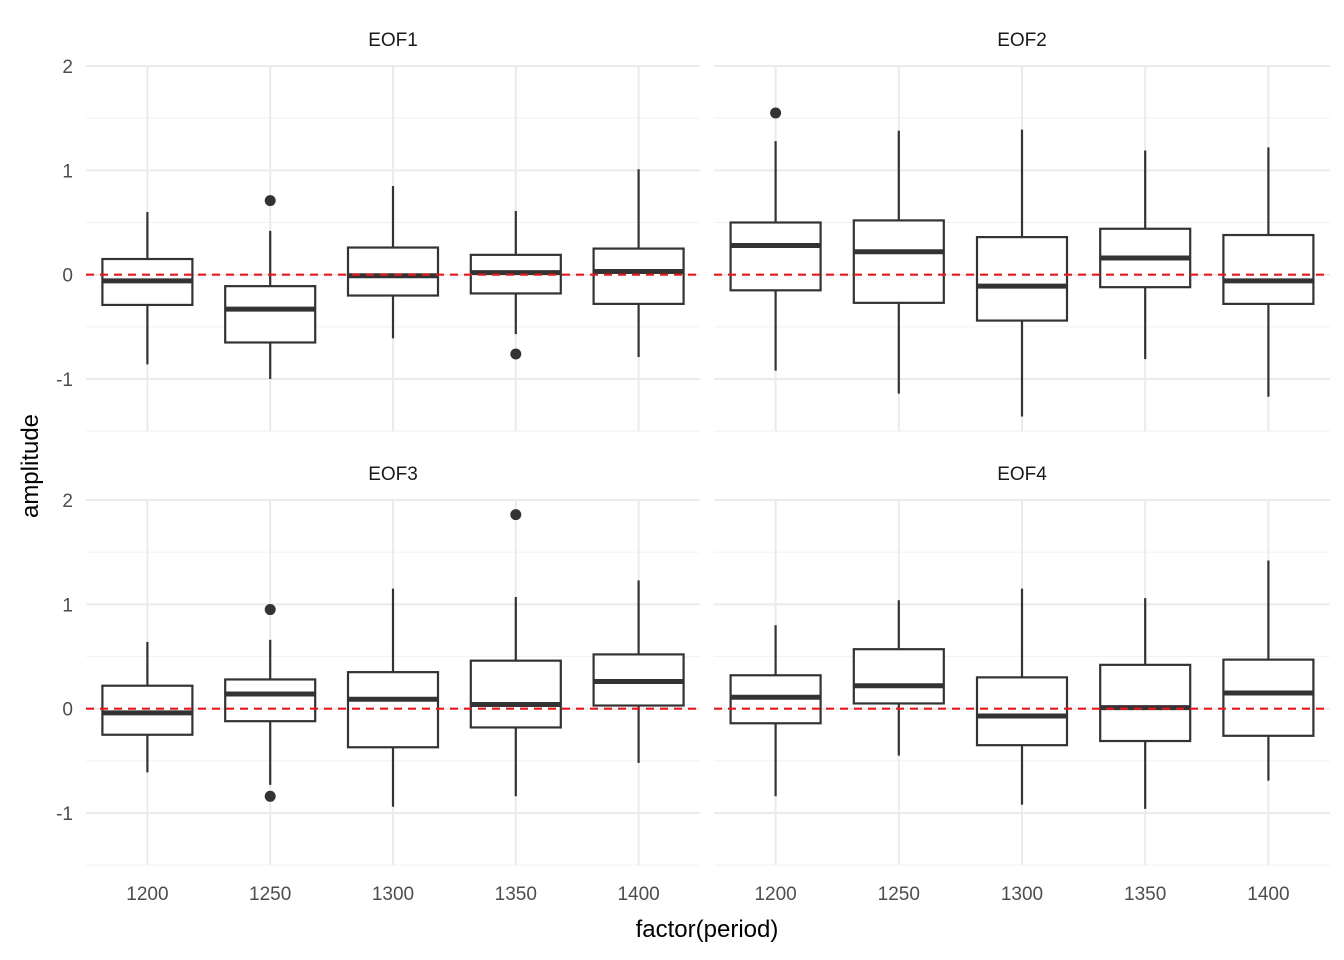  I want to click on y-axis-title: amplitude, so click(30, 466).